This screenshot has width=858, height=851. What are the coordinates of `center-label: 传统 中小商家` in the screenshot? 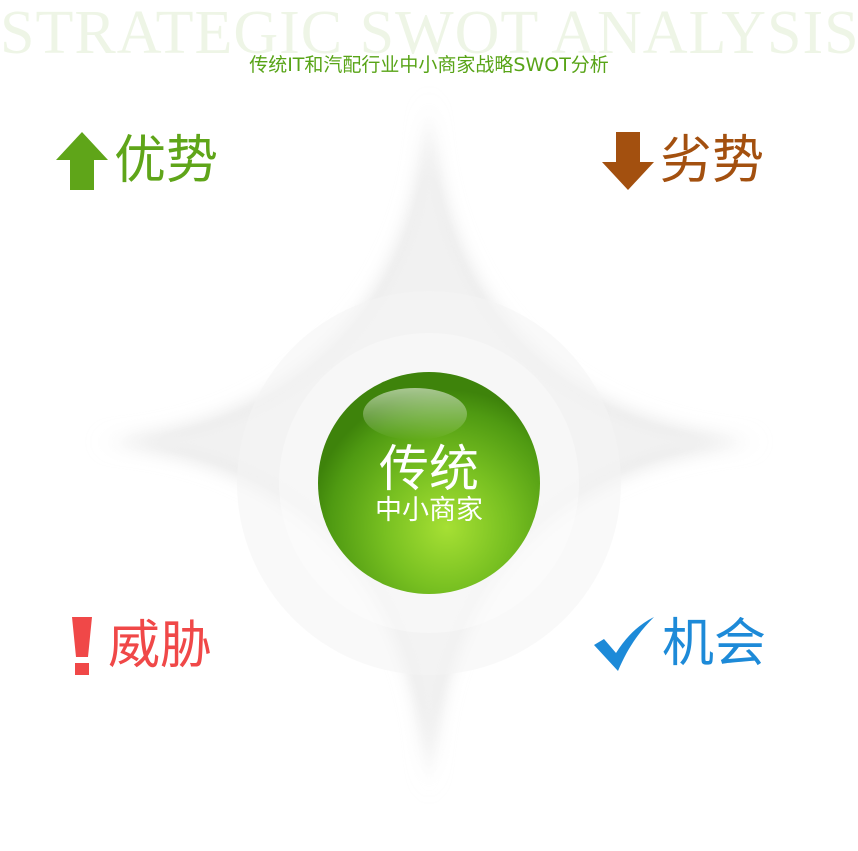 It's located at (429, 483).